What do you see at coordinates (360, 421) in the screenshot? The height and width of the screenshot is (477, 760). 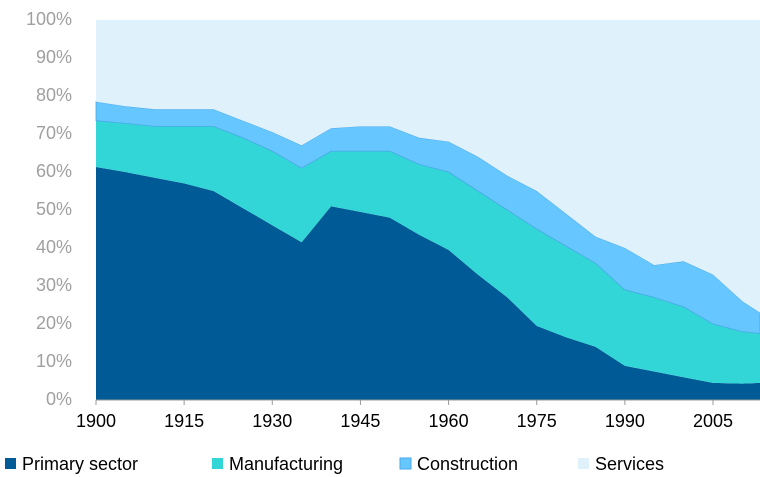 I see `x-tick-label: 1945` at bounding box center [360, 421].